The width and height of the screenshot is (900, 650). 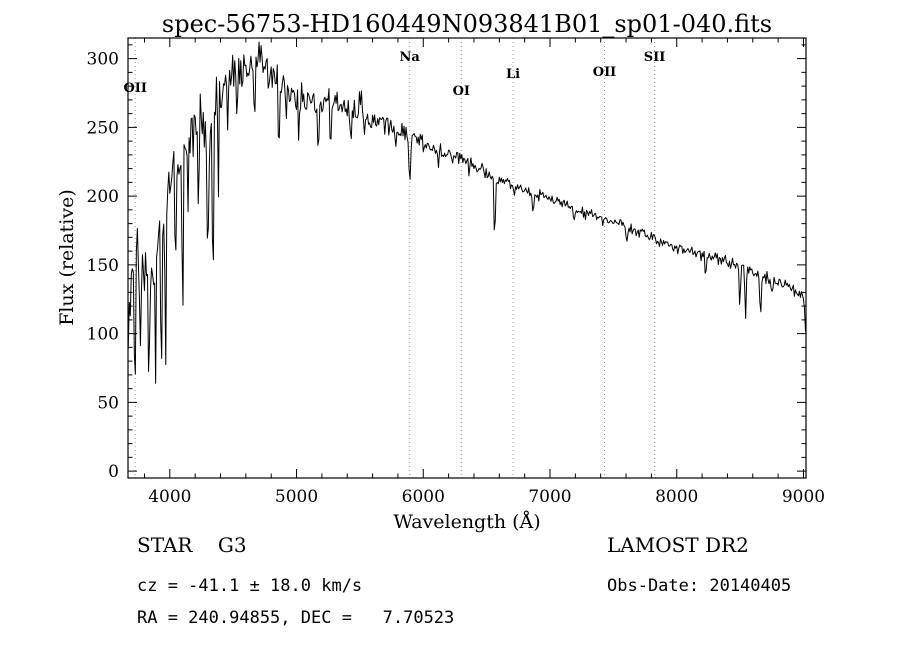 I want to click on y-tick-label: 150, so click(x=103, y=266).